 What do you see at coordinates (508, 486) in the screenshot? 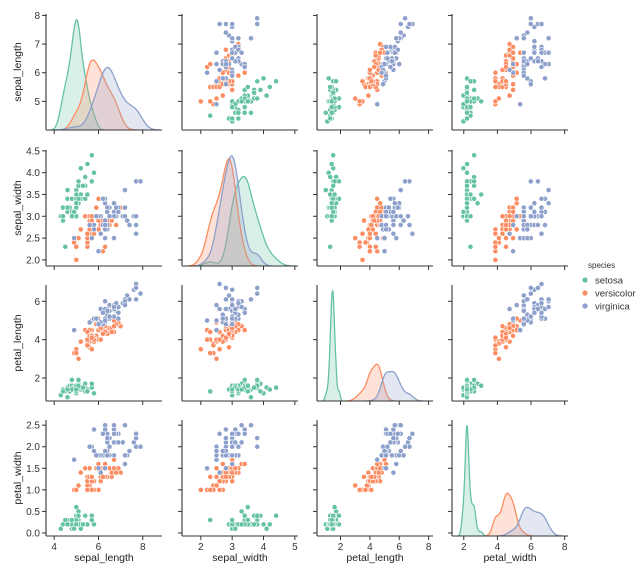
I see `panel-petal_width-vs-petal_width: 2 4 6 8` at bounding box center [508, 486].